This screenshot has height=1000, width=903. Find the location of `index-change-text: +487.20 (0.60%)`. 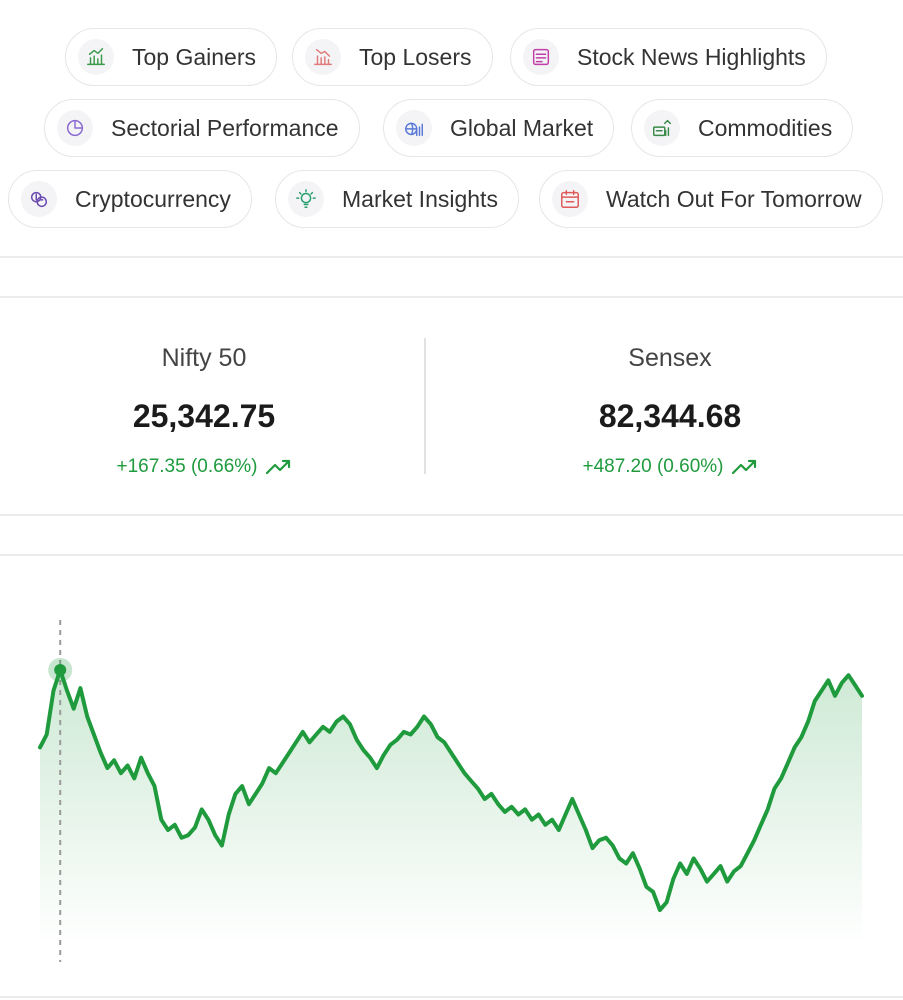

index-change-text: +487.20 (0.60%) is located at coordinates (653, 466).